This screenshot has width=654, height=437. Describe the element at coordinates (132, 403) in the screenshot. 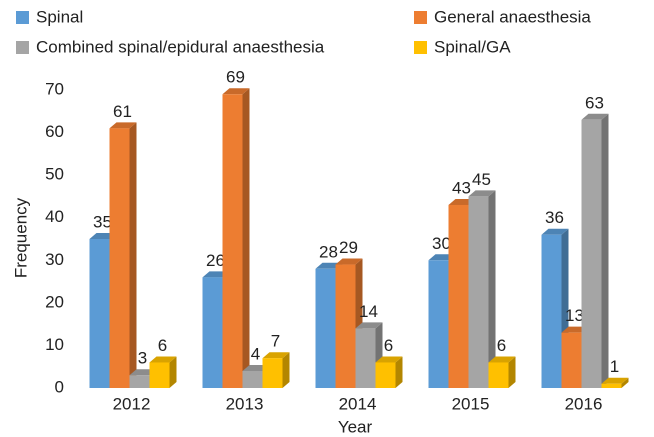

I see `x-tick-label: 2012` at that location.